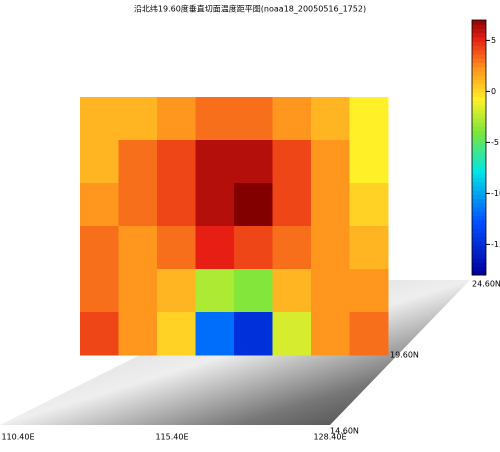  I want to click on y-axis-label: 24.60N, so click(486, 284).